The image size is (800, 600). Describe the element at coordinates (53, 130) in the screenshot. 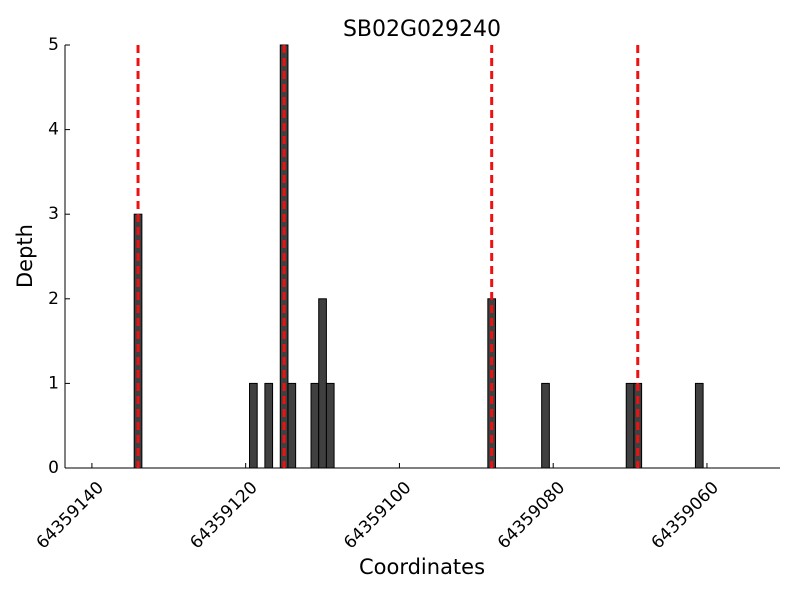

I see `y-tick-label: 4` at that location.